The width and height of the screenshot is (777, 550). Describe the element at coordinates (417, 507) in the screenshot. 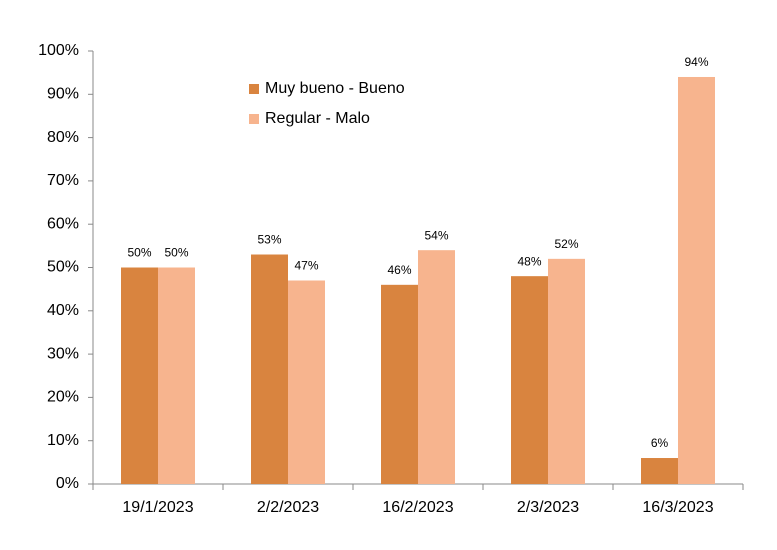

I see `x-tick-label: 16/2/2023` at that location.